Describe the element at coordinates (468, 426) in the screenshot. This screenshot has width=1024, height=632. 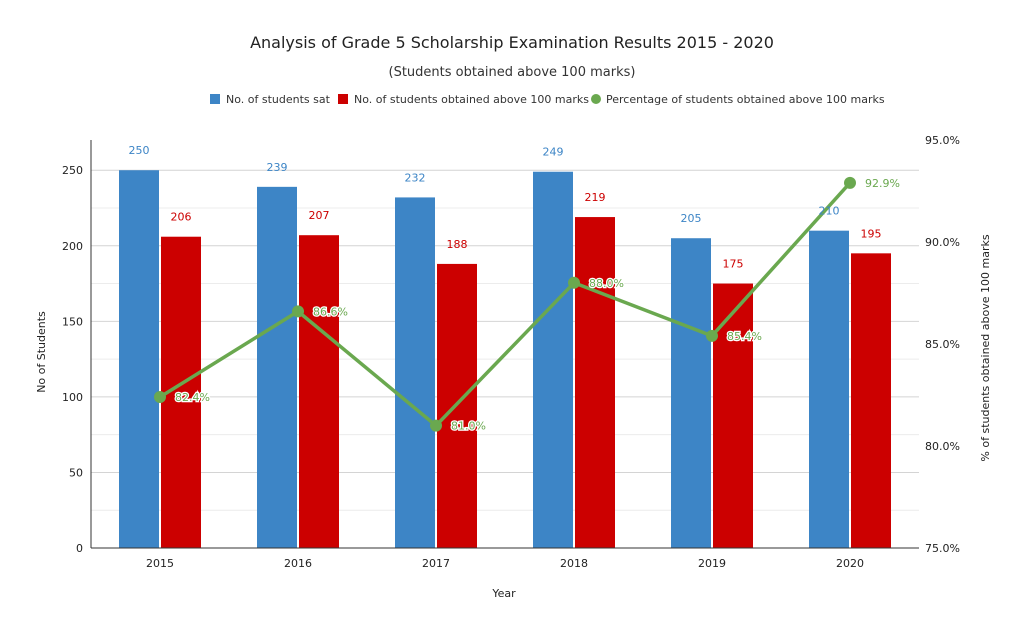
I see `data-label-percentage: 81.0%` at that location.